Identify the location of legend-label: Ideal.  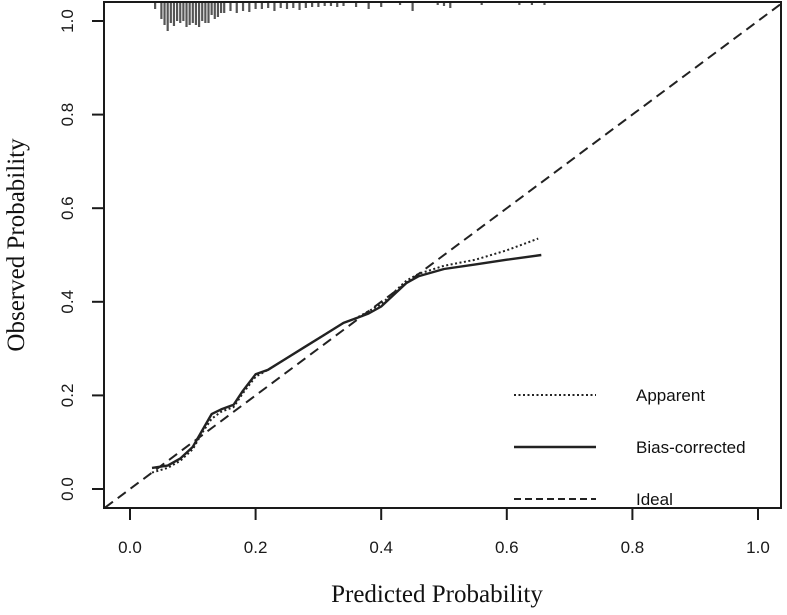
(654, 499).